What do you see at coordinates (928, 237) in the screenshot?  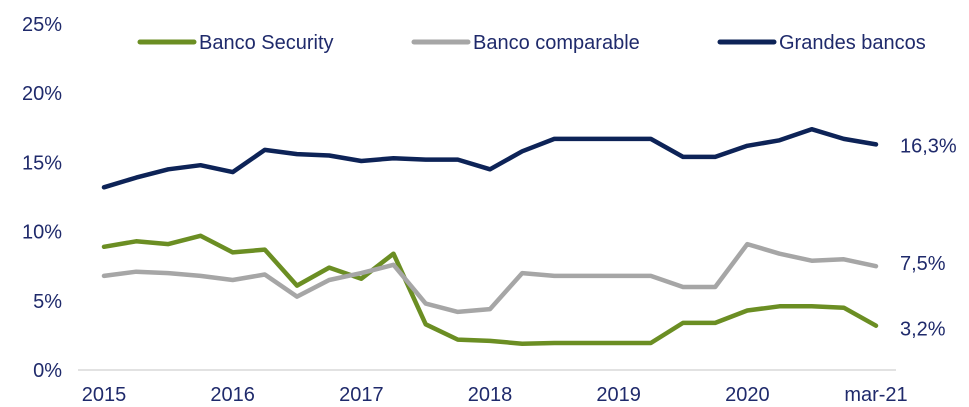 I see `end-labels: 3,2% 7,5% 16,3%` at bounding box center [928, 237].